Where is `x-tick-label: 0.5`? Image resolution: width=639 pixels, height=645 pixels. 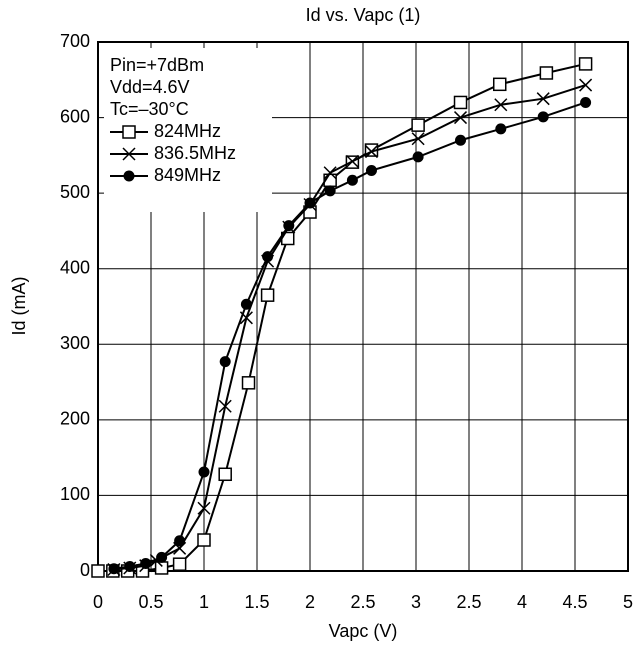
x-tick-label: 0.5 is located at coordinates (150, 602).